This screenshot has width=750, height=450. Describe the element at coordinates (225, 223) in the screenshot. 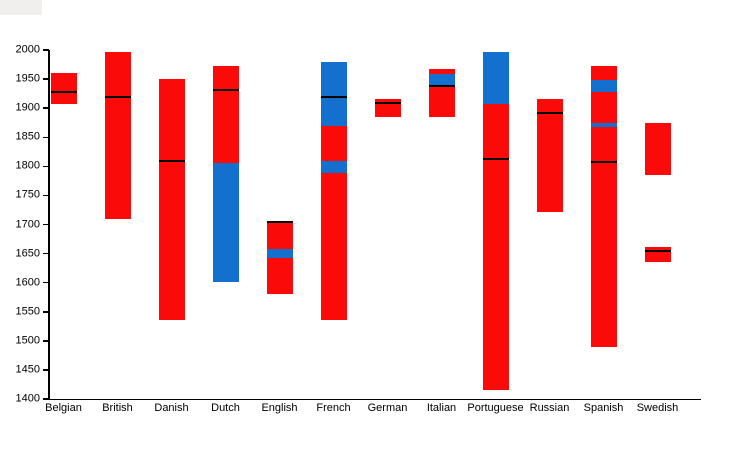

I see `bar-segment-dutch-blue` at that location.